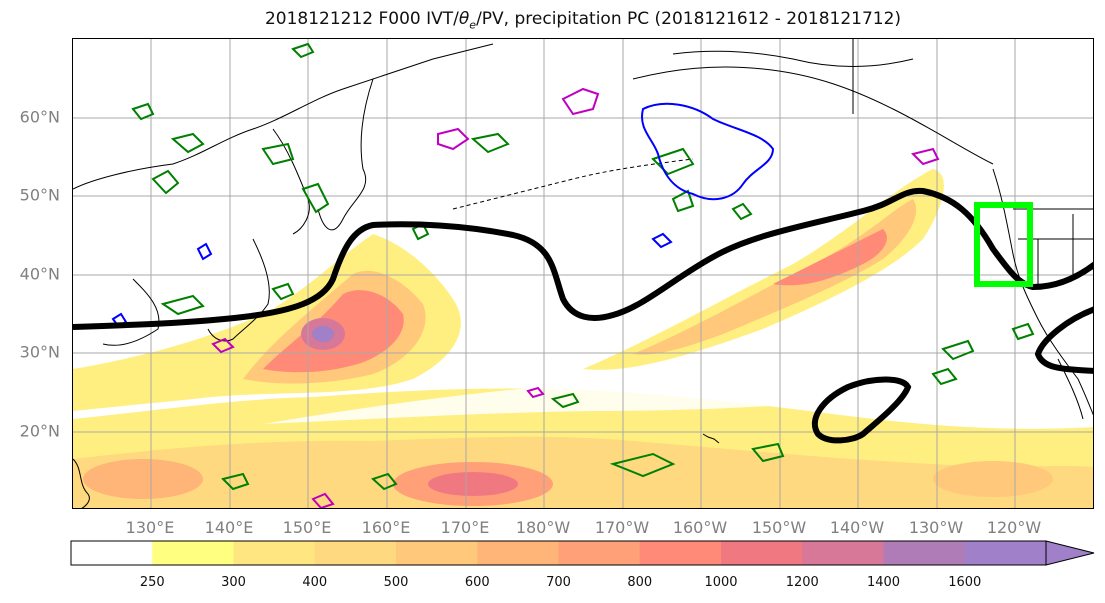 The width and height of the screenshot is (1105, 603). I want to click on colorbar-tick-label: 500, so click(396, 582).